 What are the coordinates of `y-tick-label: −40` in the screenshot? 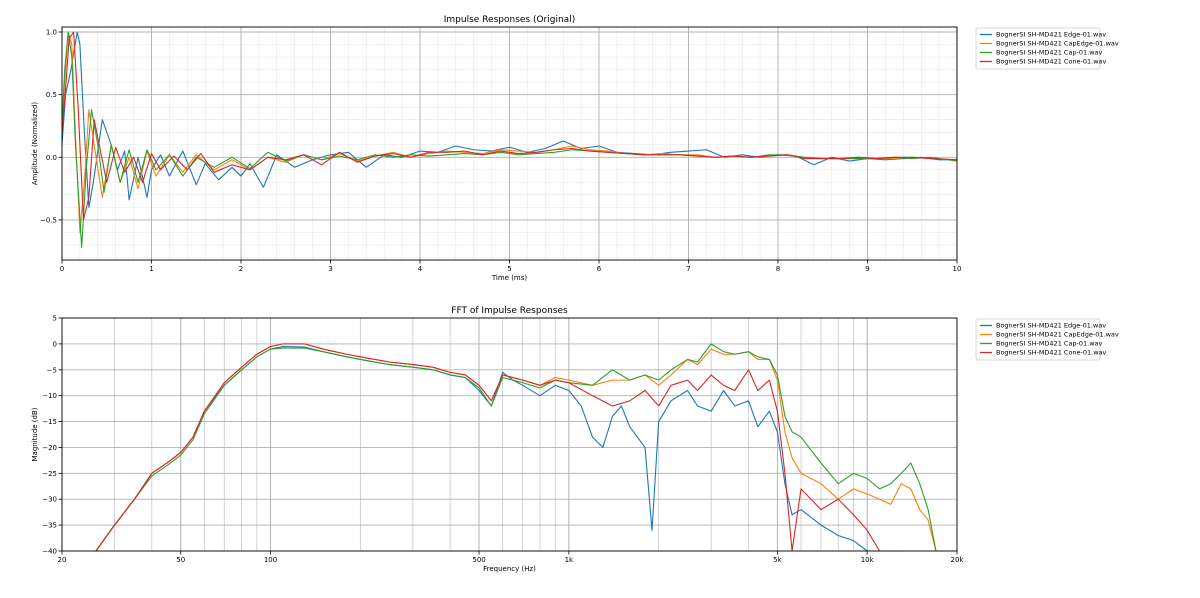 It's located at (49, 552).